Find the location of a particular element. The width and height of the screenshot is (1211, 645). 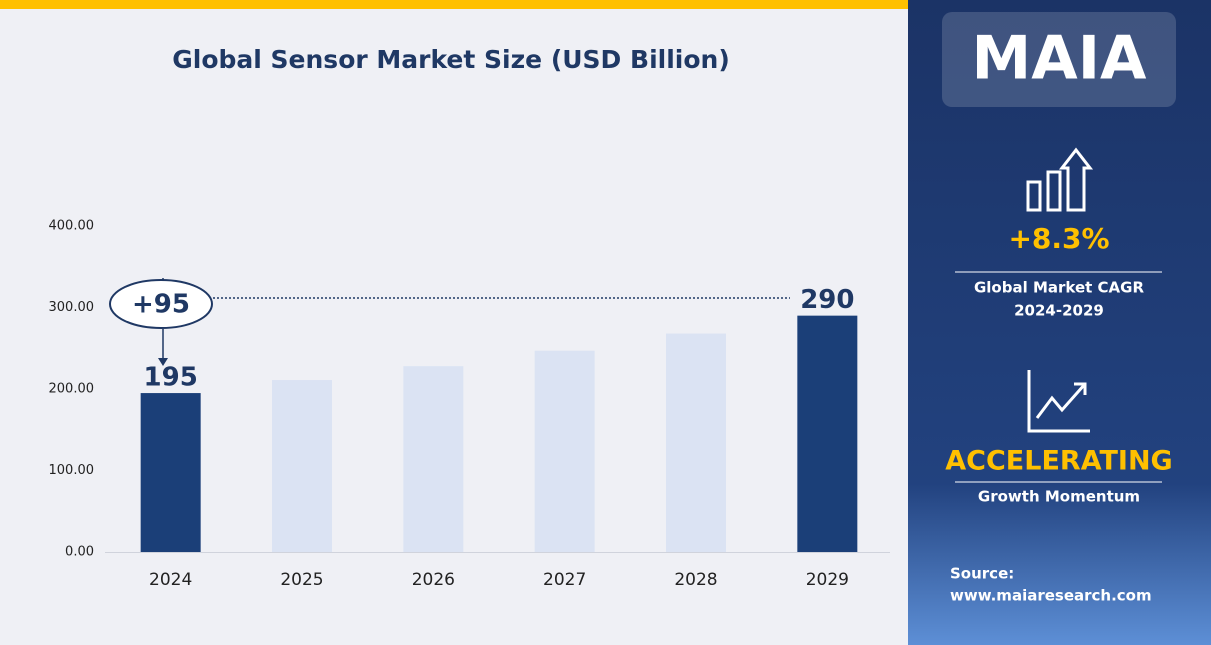

x-tick-label: 2029 is located at coordinates (827, 580).